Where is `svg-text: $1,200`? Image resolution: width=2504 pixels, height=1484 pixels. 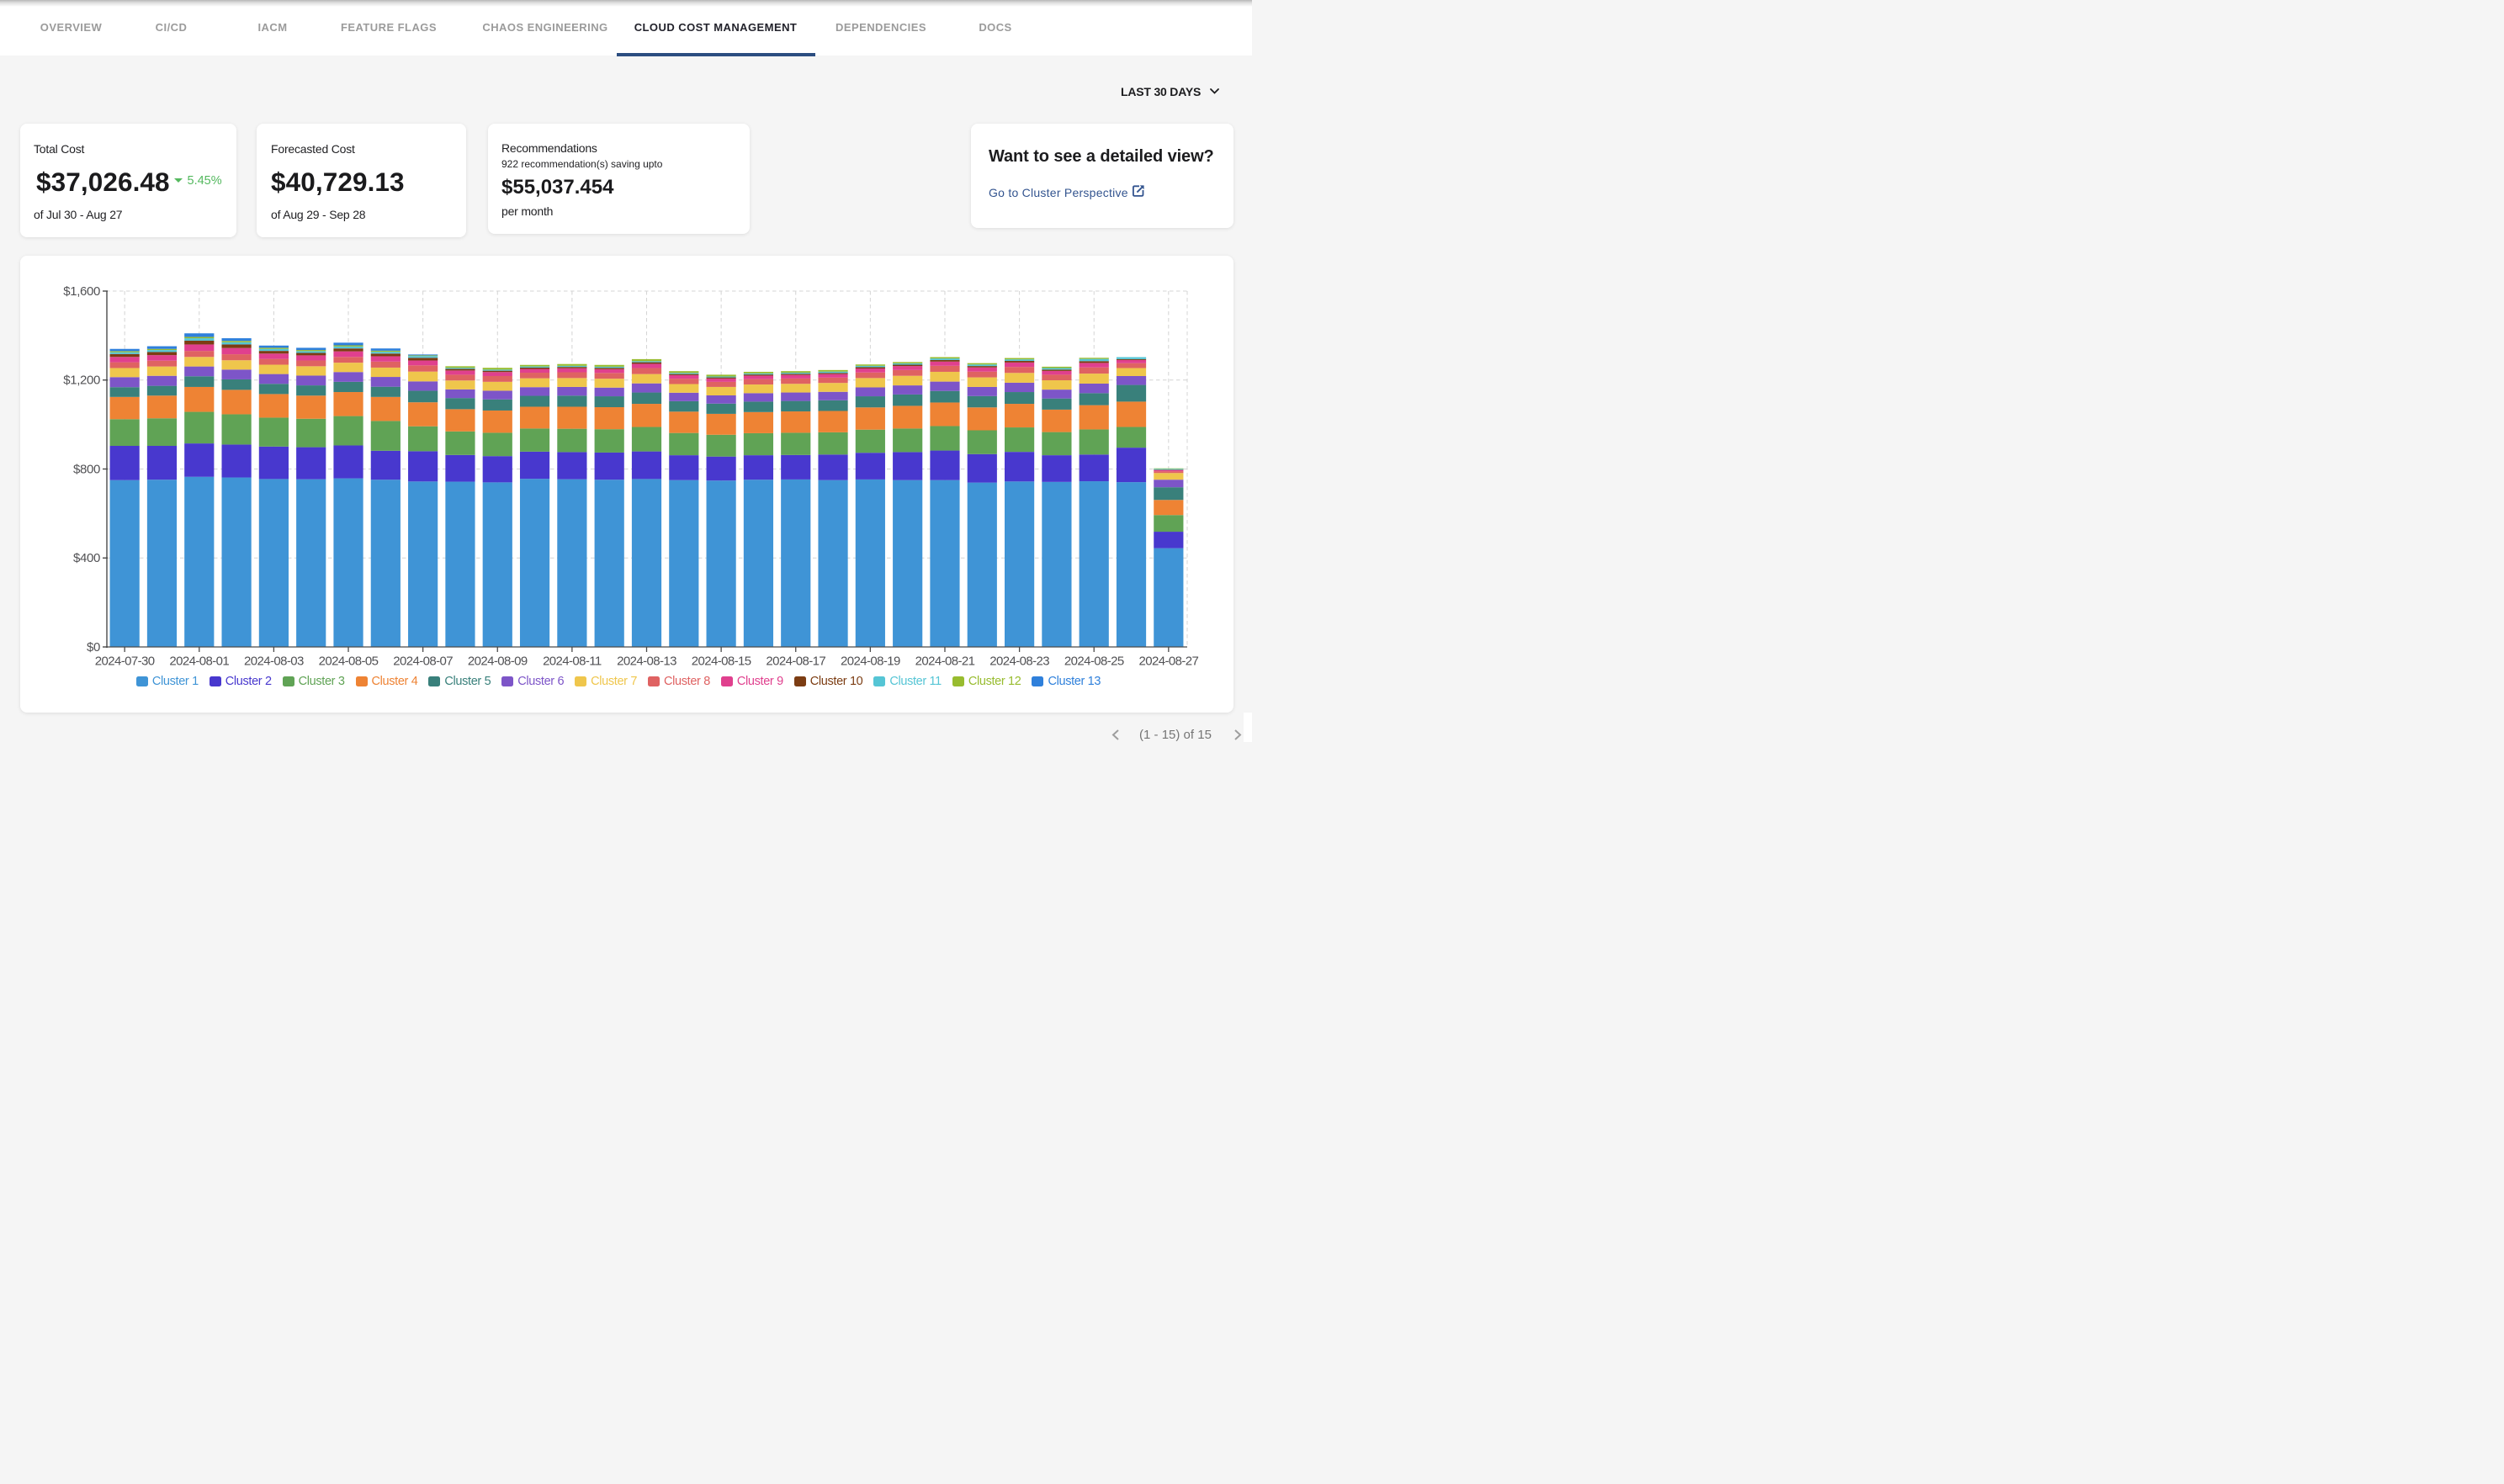
svg-text: $1,200 is located at coordinates (81, 381).